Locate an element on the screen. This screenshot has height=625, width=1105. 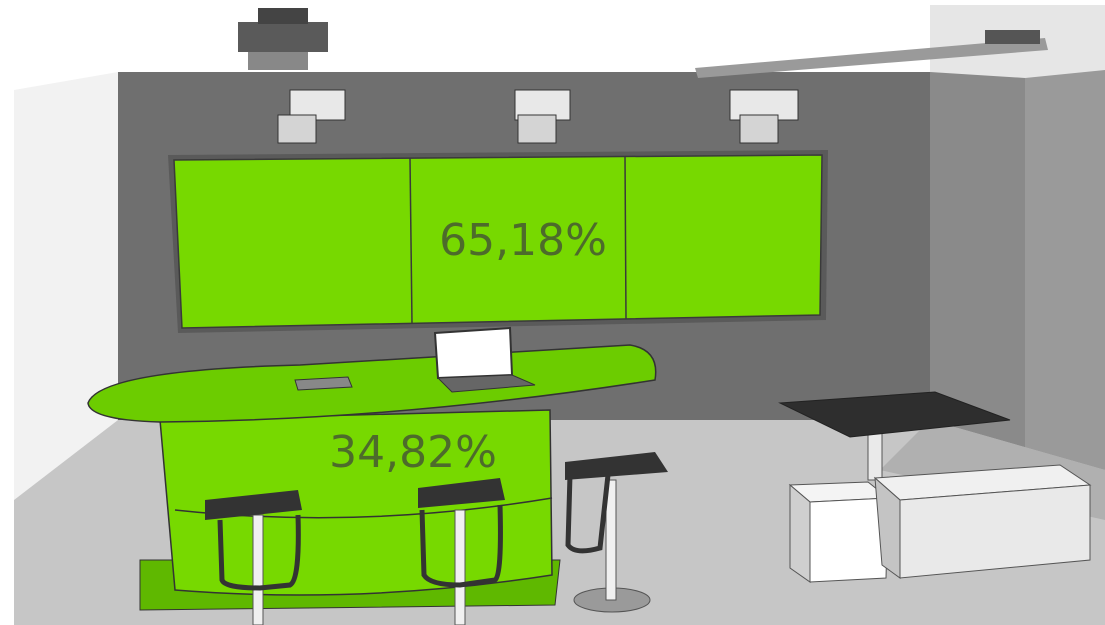
table-leg is located at coordinates (875, 455).